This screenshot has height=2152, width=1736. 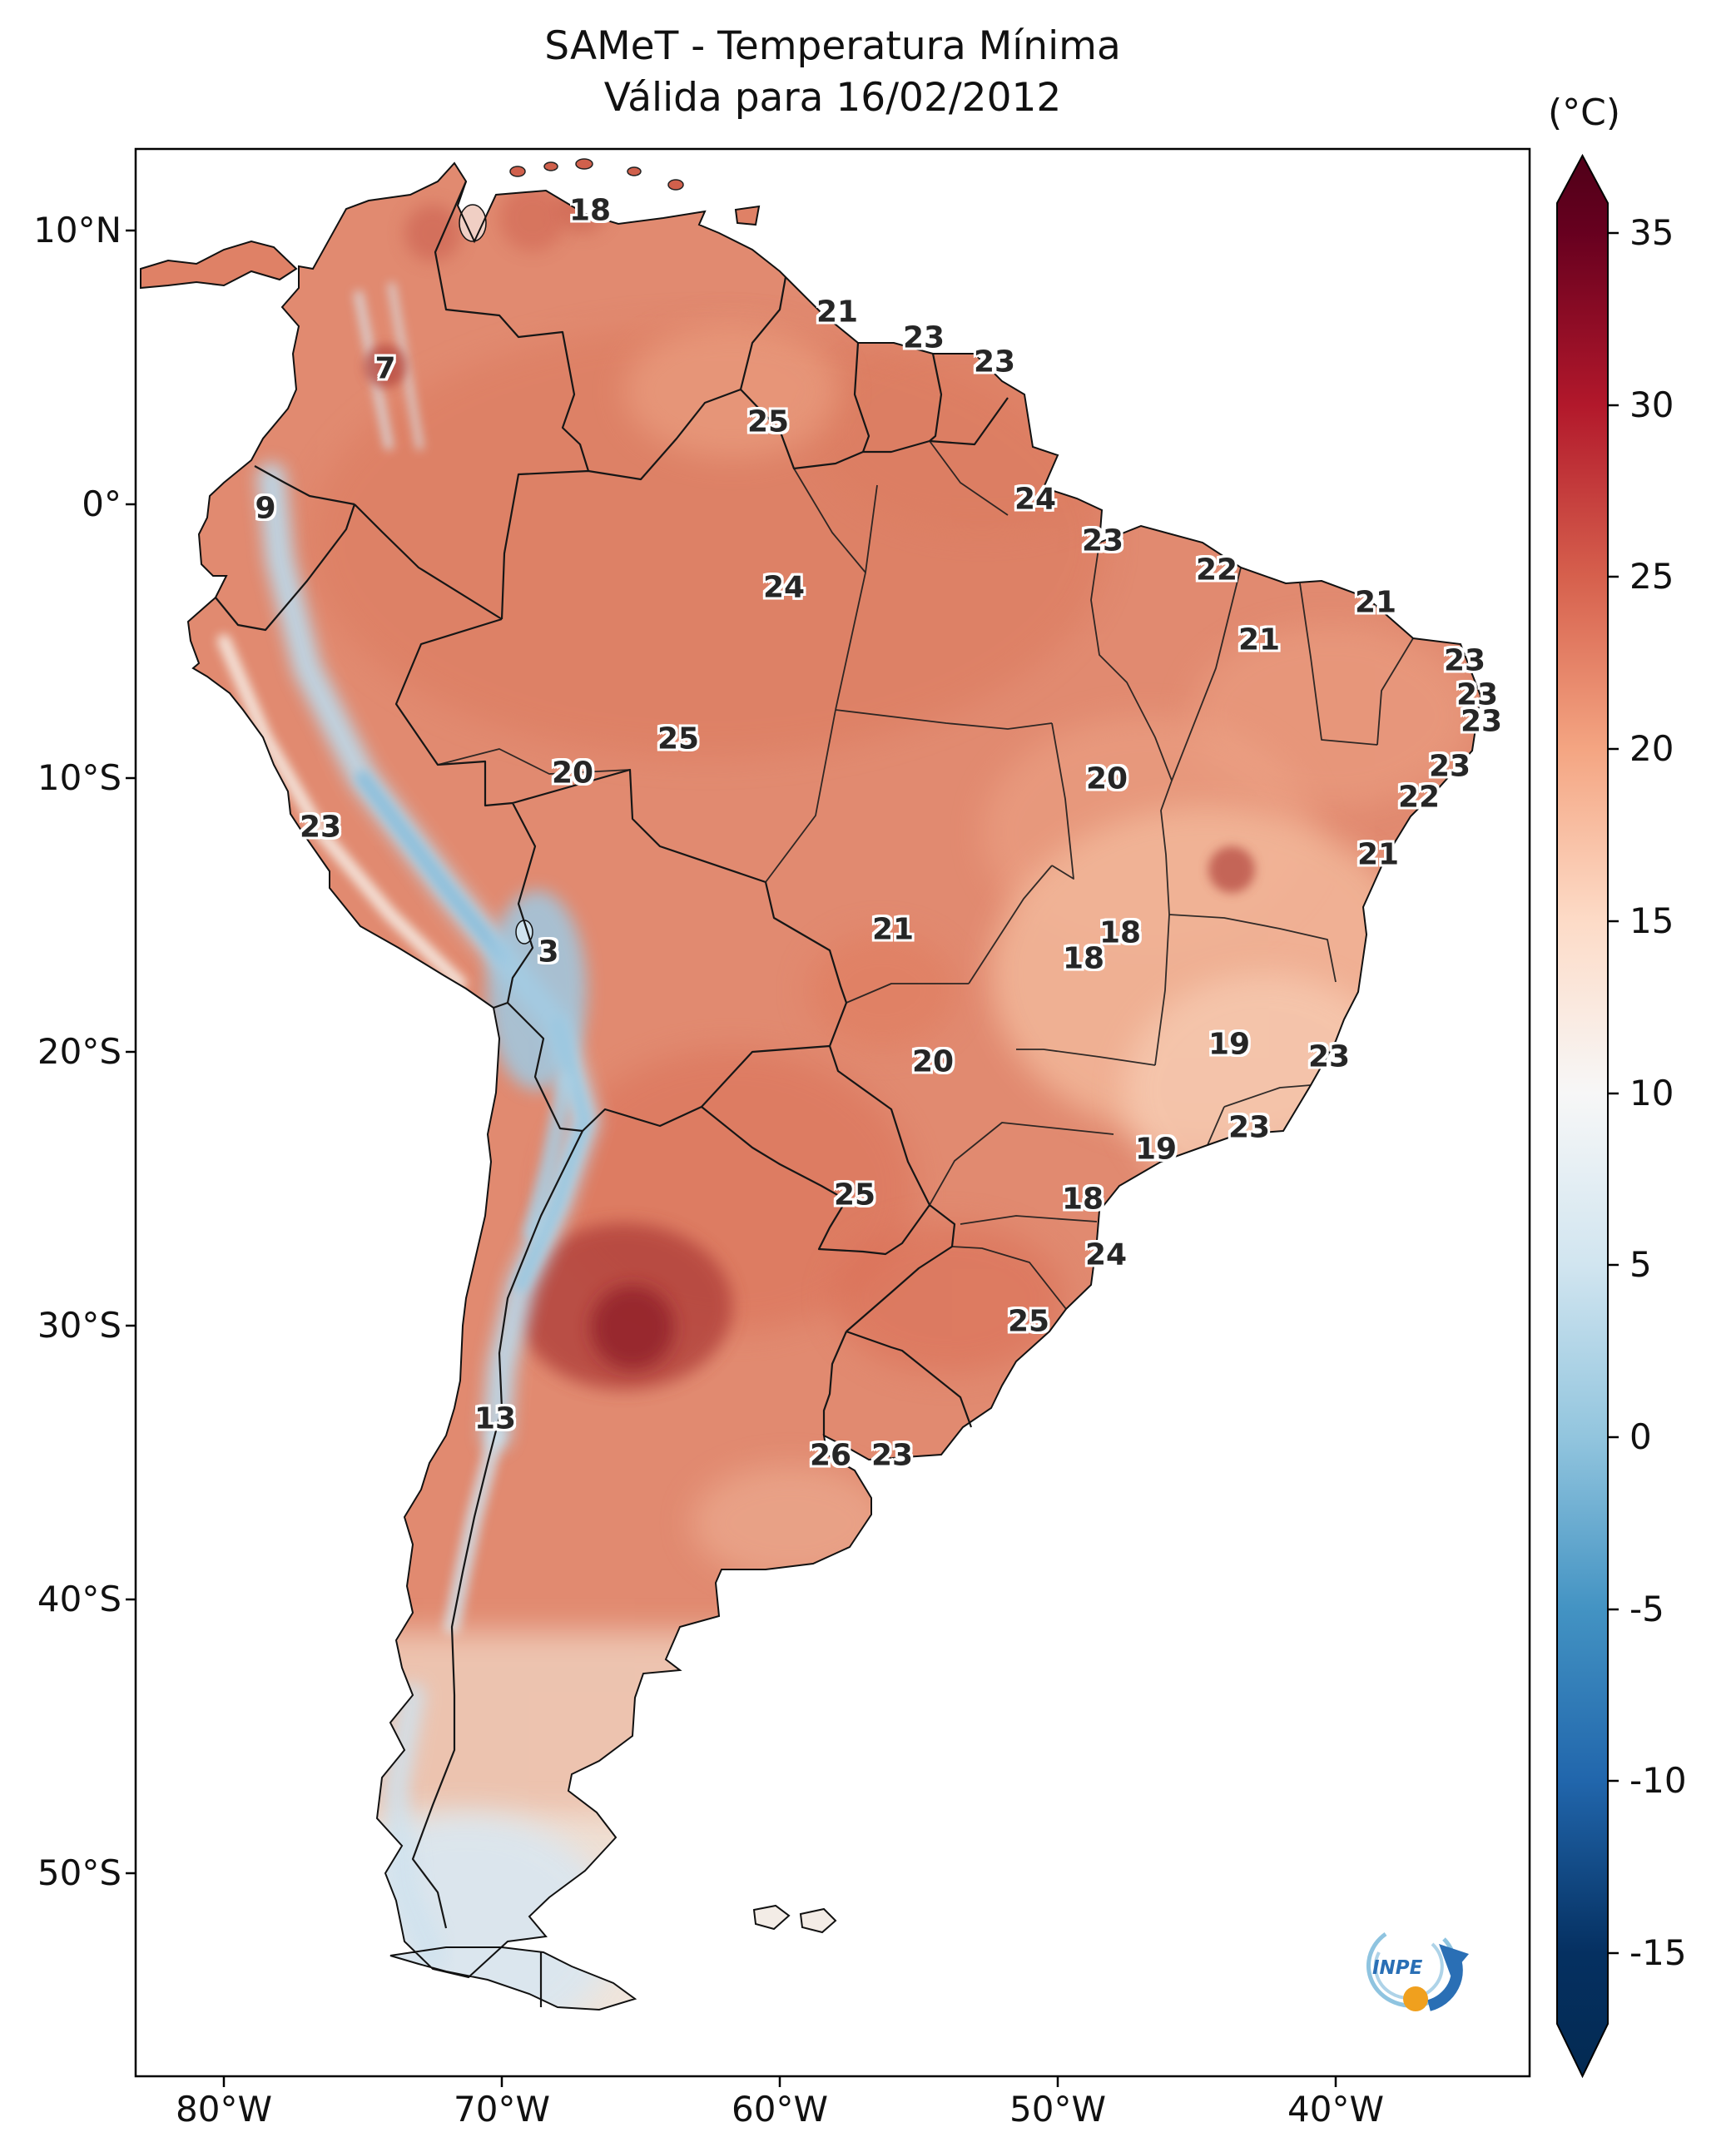 What do you see at coordinates (1658, 1952) in the screenshot?
I see `colorbar-tick-label: -15` at bounding box center [1658, 1952].